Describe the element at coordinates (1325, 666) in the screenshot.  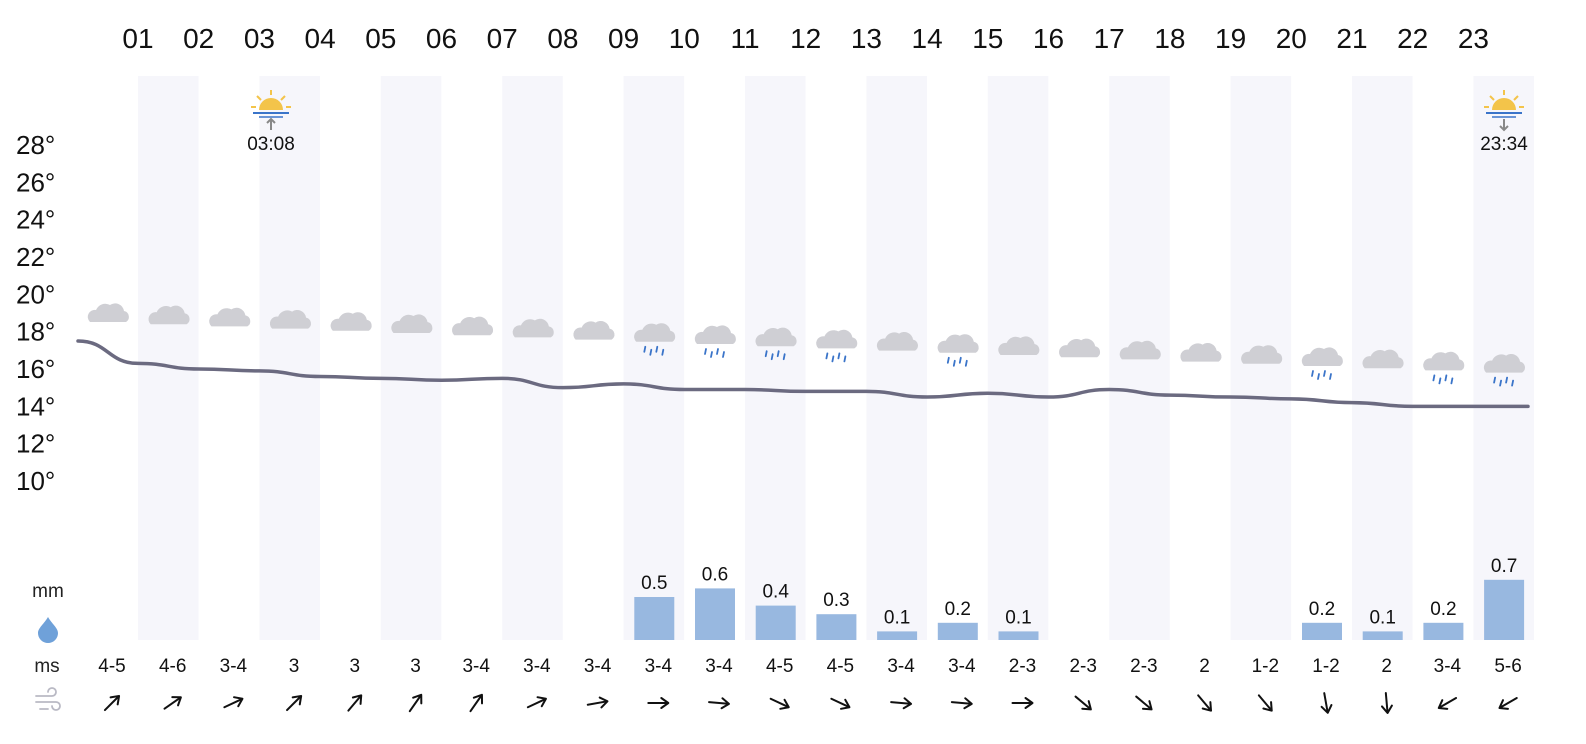
I see `wind-speed: 1-2` at that location.